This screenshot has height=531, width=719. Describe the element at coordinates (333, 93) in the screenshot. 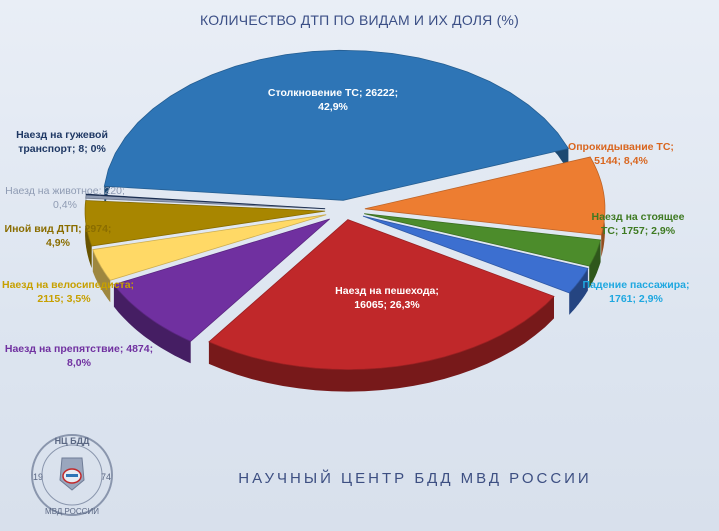

I see `slice-label-line1: Столкновение ТС; 26222;` at that location.